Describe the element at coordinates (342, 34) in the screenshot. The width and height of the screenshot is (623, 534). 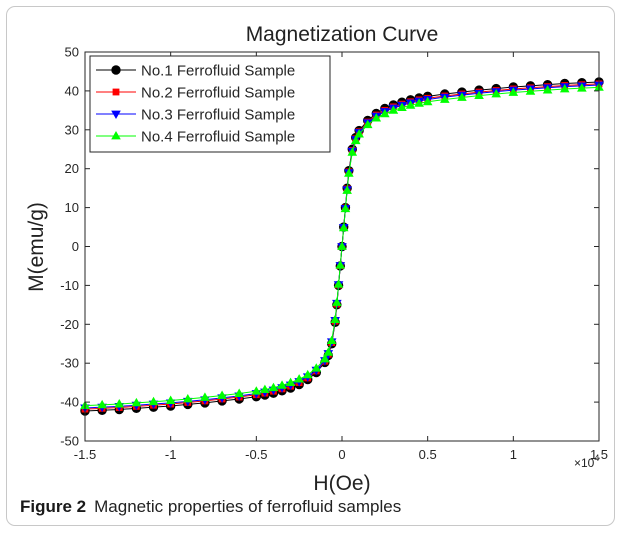
I see `chart-title: Magnetization Curve` at that location.